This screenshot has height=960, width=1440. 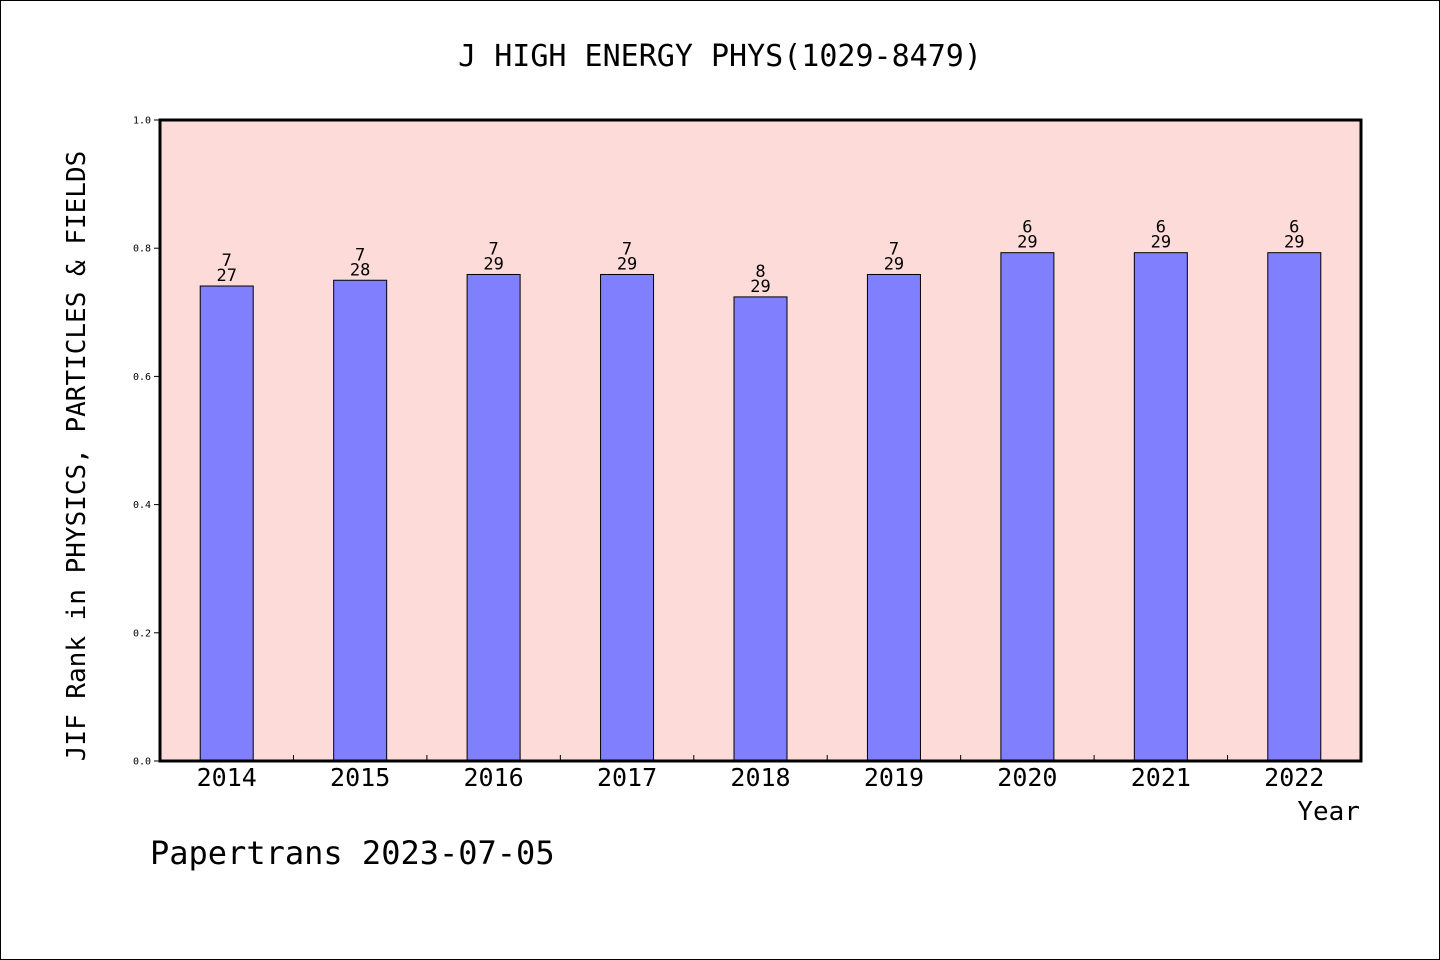 I want to click on y-axis-ticks: 0.0 0.2 0.4 0.6 0.8 1.0, so click(x=146, y=442).